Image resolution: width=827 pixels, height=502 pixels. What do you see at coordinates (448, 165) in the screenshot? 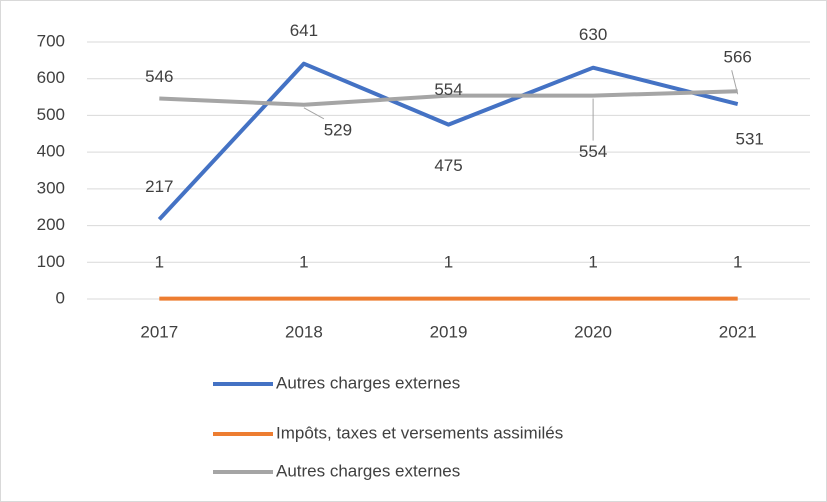
I see `data-label: 475` at bounding box center [448, 165].